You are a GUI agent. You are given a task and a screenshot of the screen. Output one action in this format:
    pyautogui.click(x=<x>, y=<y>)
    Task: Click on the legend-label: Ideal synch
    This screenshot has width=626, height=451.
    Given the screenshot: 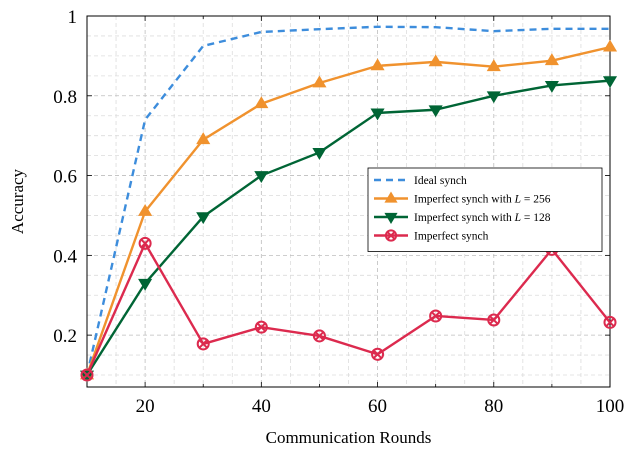 What is the action you would take?
    pyautogui.click(x=440, y=181)
    